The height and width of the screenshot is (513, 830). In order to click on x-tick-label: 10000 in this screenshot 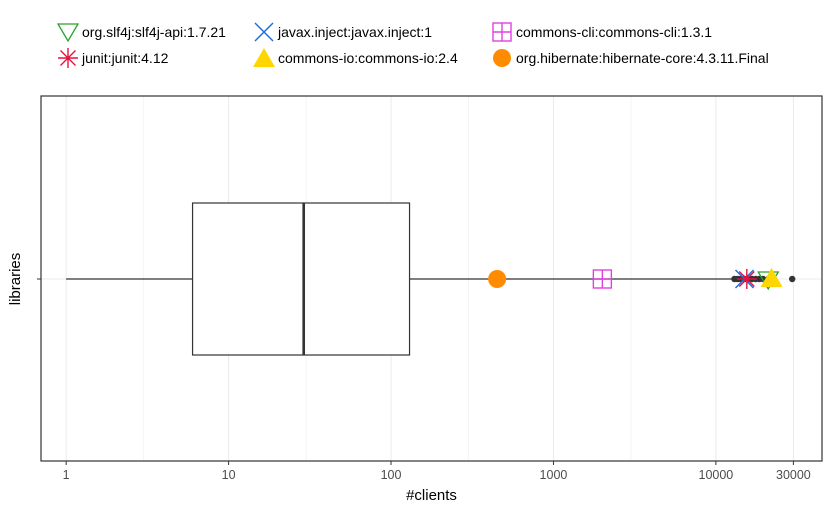, I will do `click(716, 475)`.